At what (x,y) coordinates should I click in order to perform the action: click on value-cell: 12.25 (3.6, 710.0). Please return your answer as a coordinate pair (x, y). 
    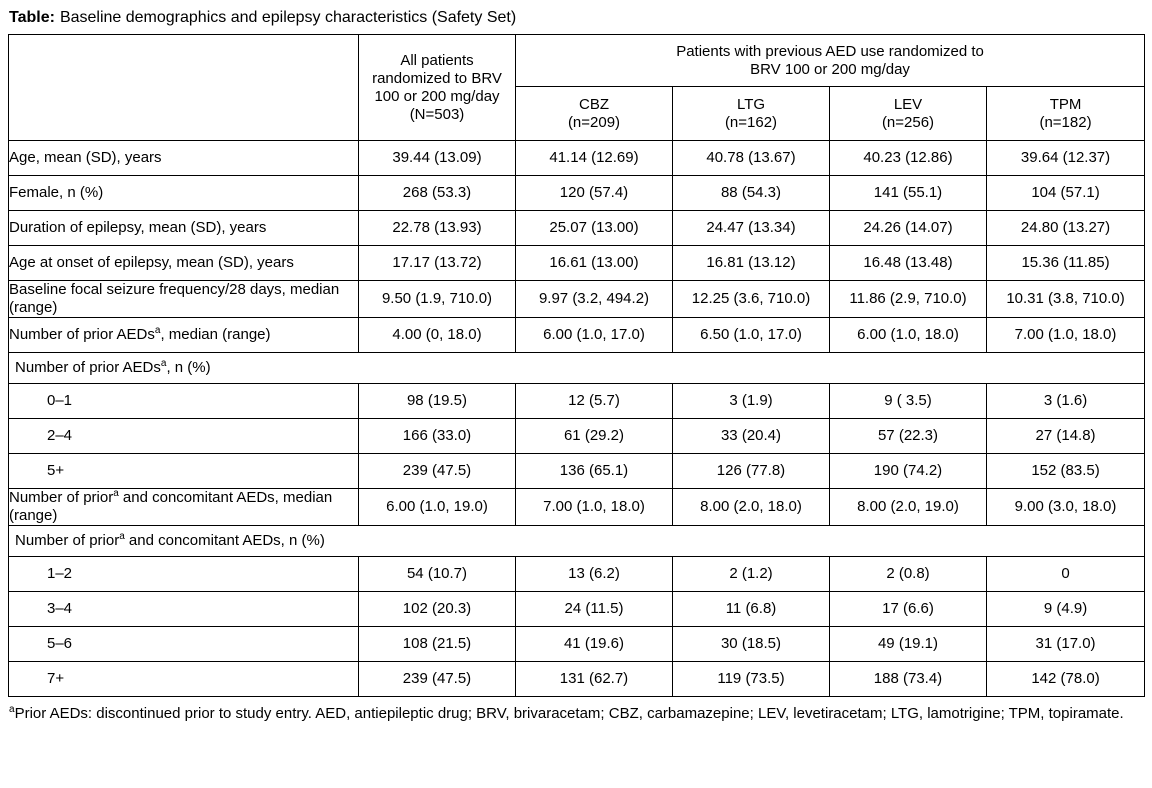
    Looking at the image, I should click on (751, 299).